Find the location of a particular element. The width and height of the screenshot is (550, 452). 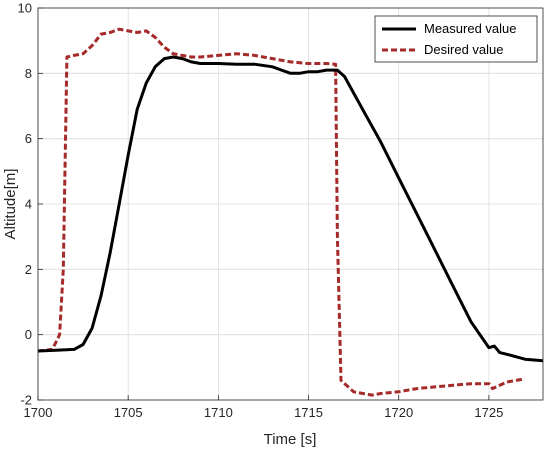

y-tick-label: 10 is located at coordinates (25, 8).